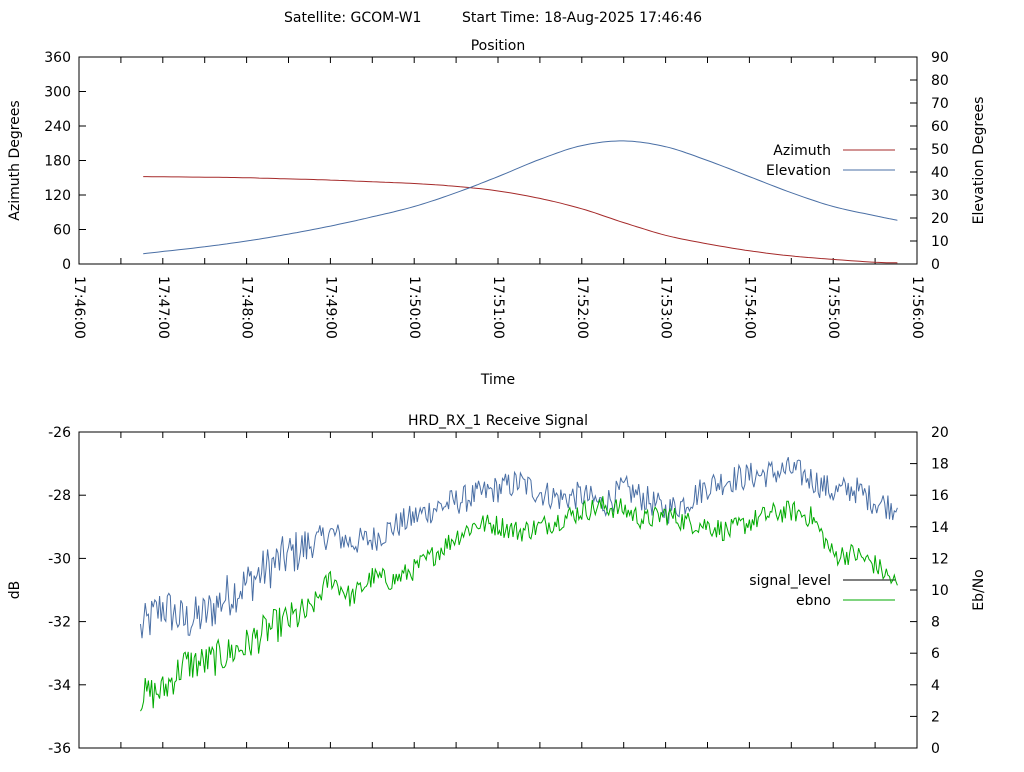 The height and width of the screenshot is (772, 1024). Describe the element at coordinates (520, 220) in the screenshot. I see `series-line-Azimuth` at that location.